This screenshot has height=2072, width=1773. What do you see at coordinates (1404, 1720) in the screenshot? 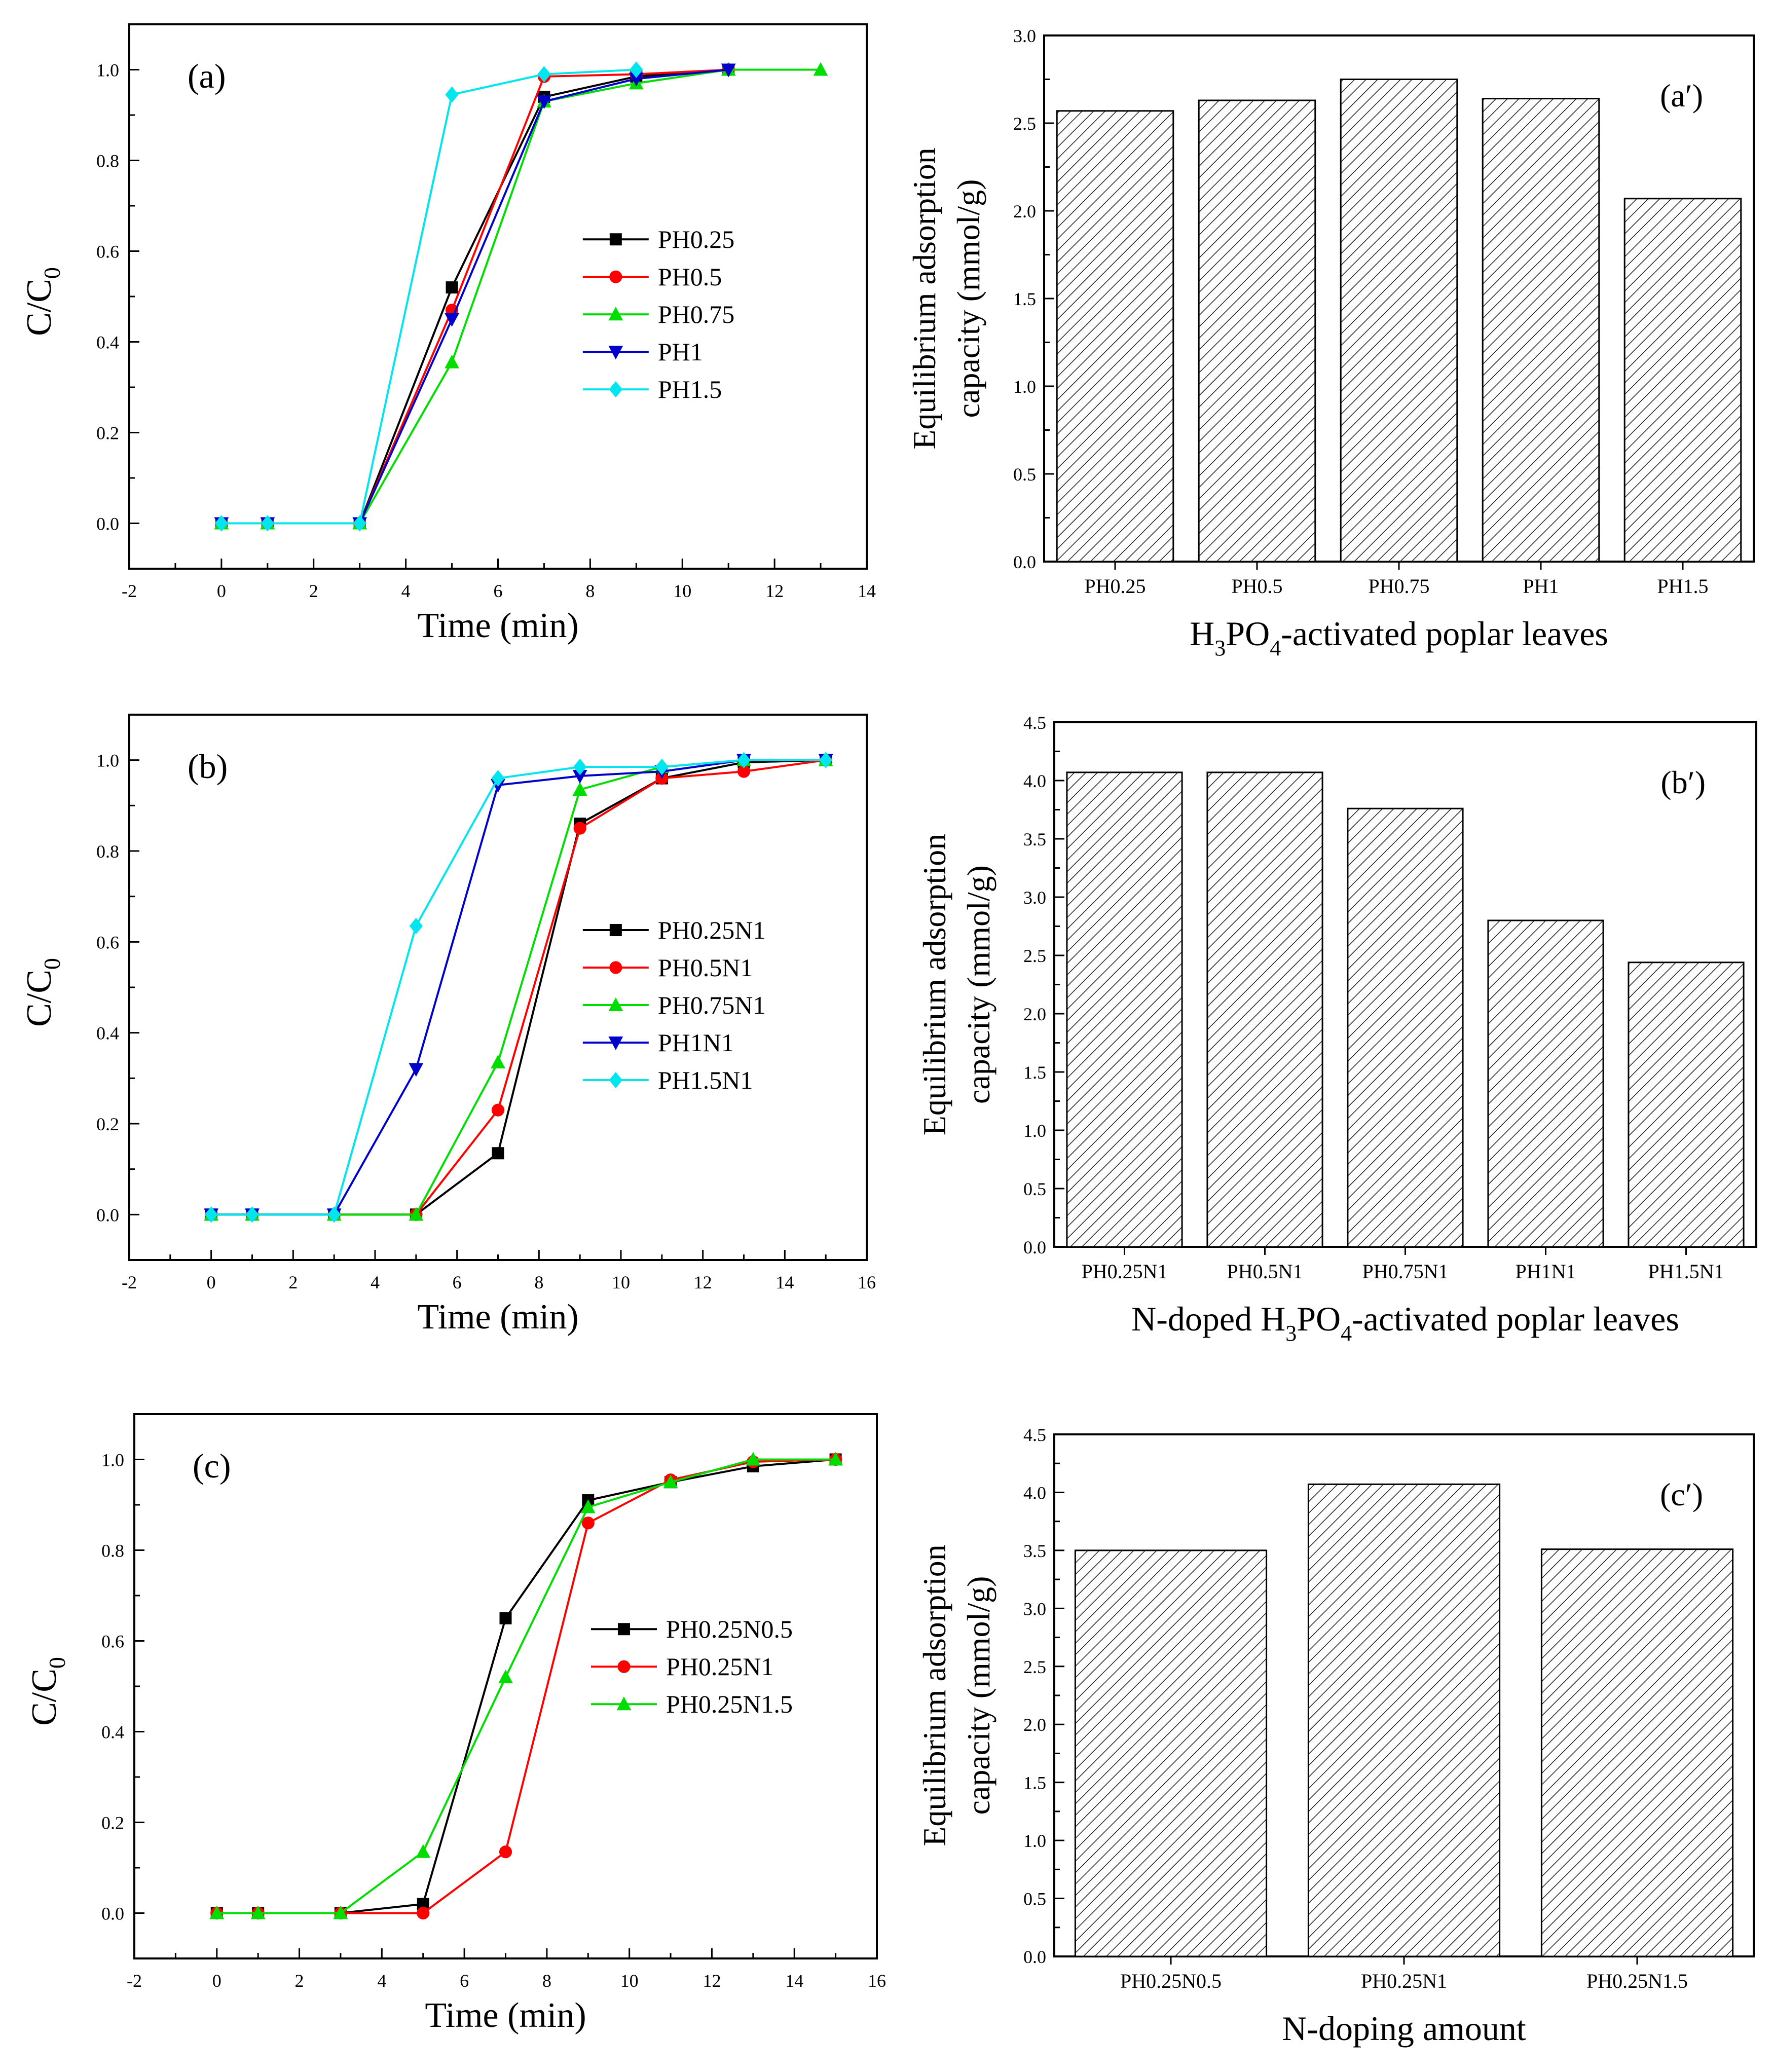
I see `bar-ph0-25n1` at bounding box center [1404, 1720].